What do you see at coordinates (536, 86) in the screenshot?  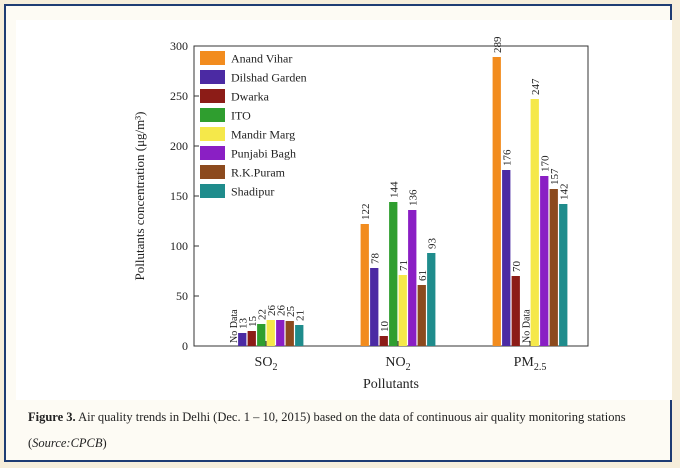 I see `data-label: 247` at bounding box center [536, 86].